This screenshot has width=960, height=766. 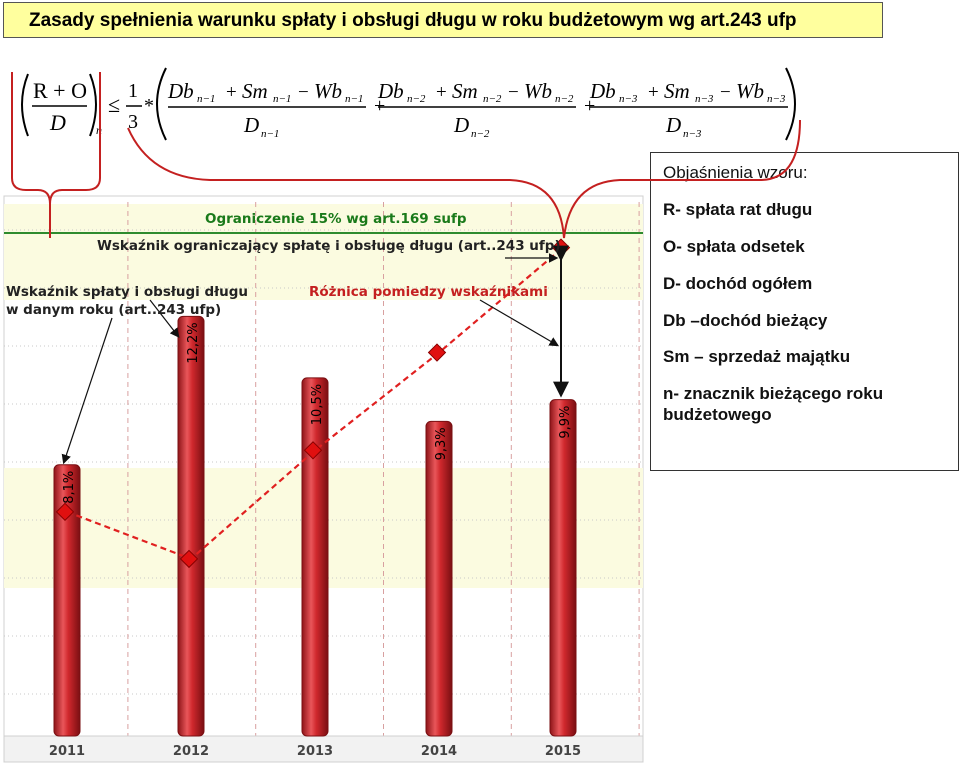 What do you see at coordinates (149, 106) in the screenshot?
I see `formula-mult: *` at bounding box center [149, 106].